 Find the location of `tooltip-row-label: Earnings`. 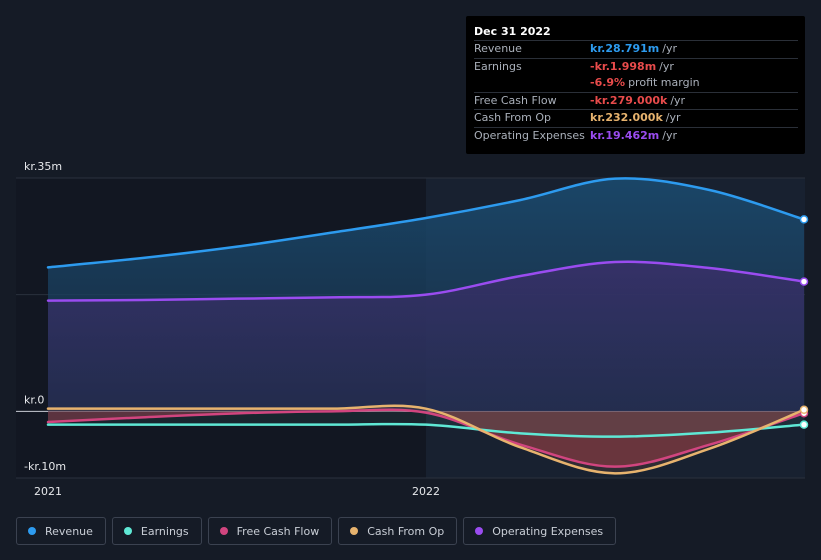

tooltip-row-label: Earnings is located at coordinates (498, 66).